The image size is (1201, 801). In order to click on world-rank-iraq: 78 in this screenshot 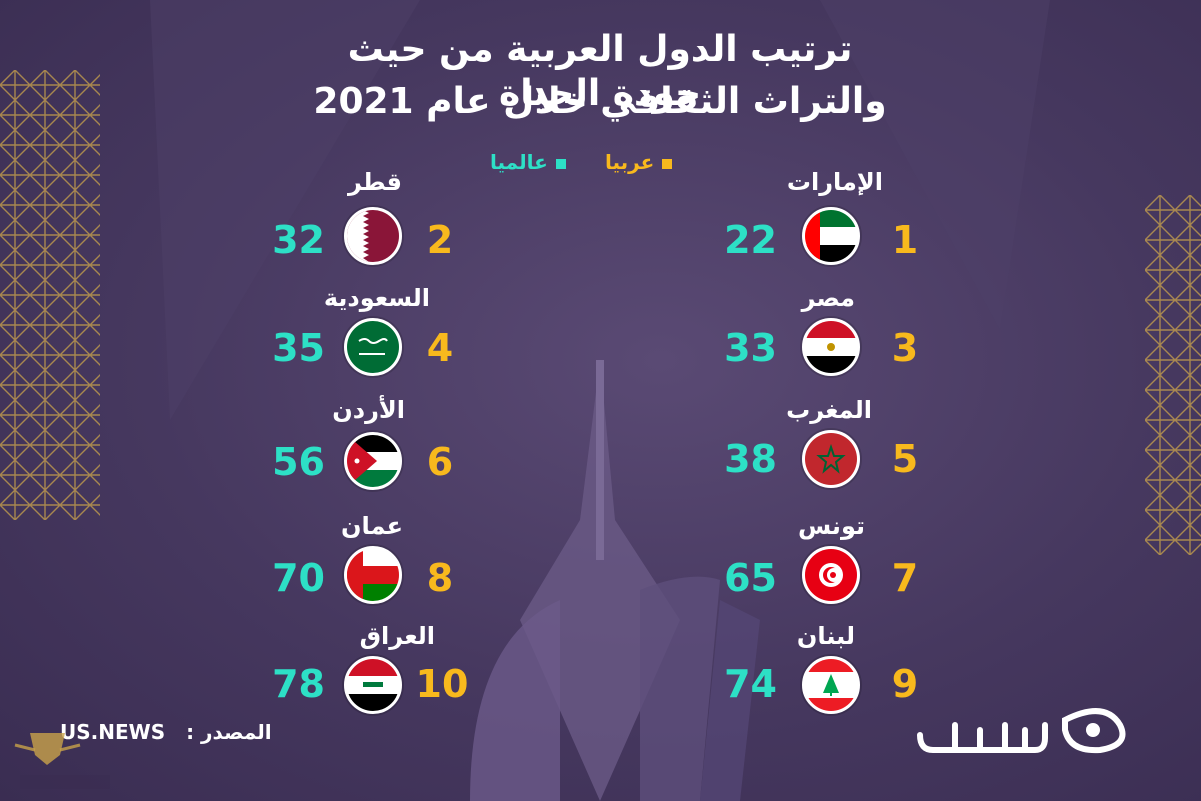, I will do `click(298, 684)`.